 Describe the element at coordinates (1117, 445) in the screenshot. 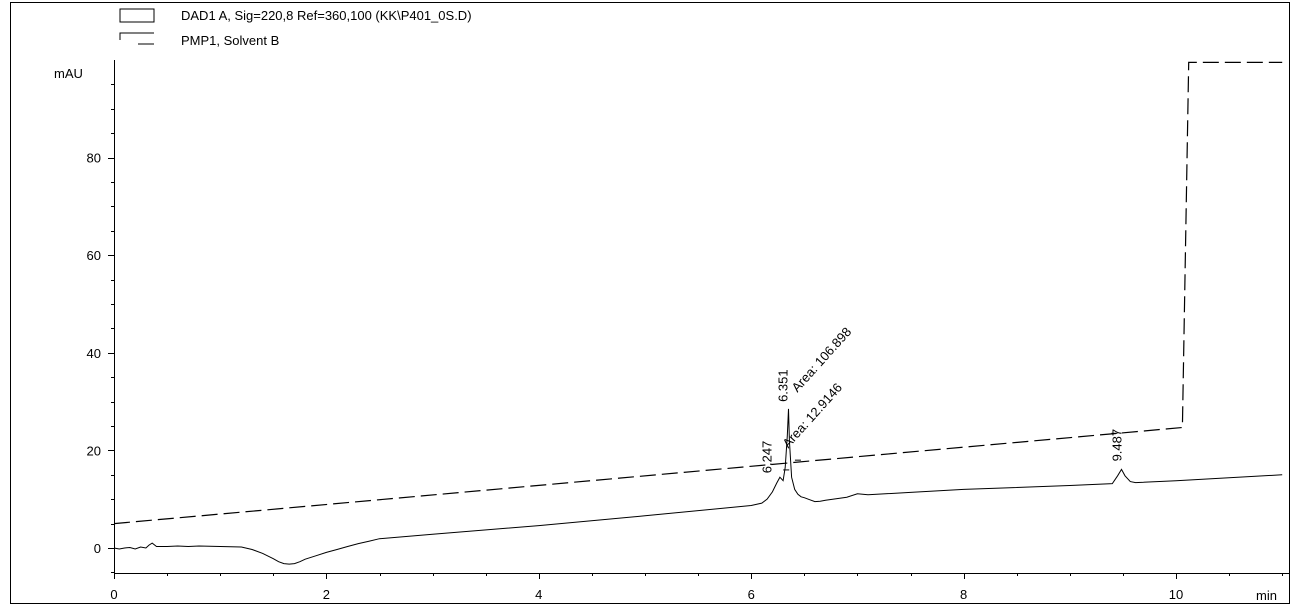

I see `peak-label-9487: 9.487` at that location.